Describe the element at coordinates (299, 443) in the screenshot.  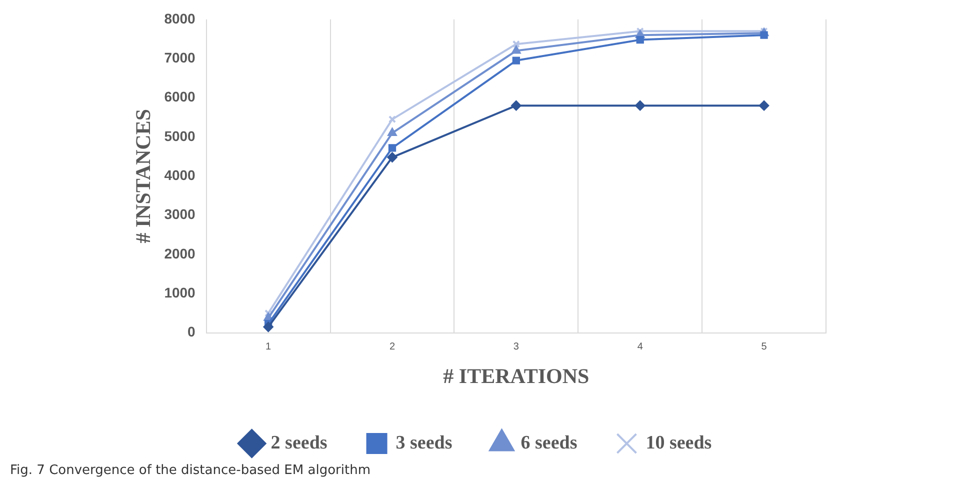
I see `legend-label: 2 seeds` at that location.